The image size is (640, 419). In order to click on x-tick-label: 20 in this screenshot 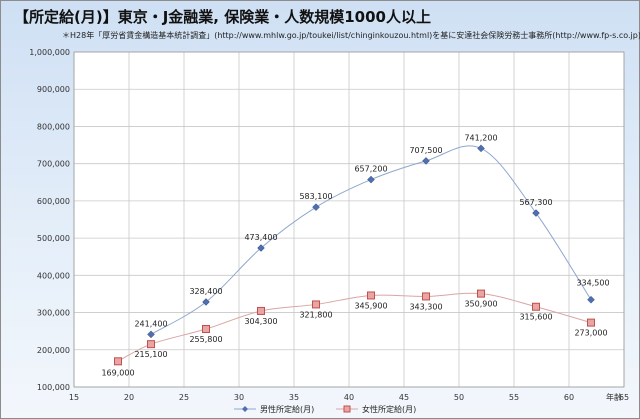, I will do `click(129, 397)`.